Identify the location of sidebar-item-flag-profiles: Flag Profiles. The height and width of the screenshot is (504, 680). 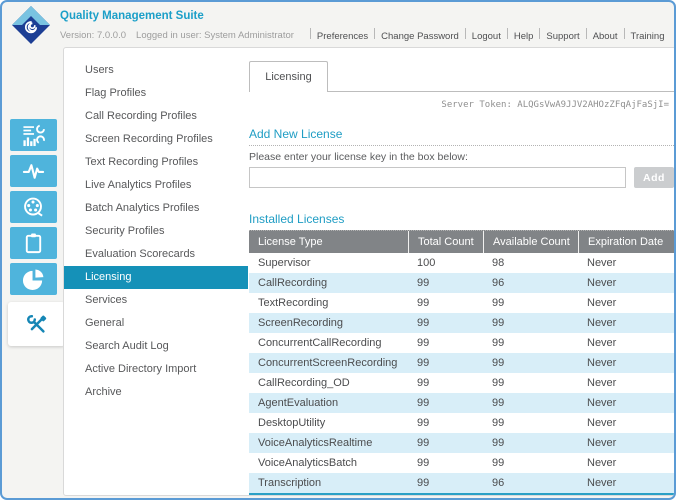
(116, 93).